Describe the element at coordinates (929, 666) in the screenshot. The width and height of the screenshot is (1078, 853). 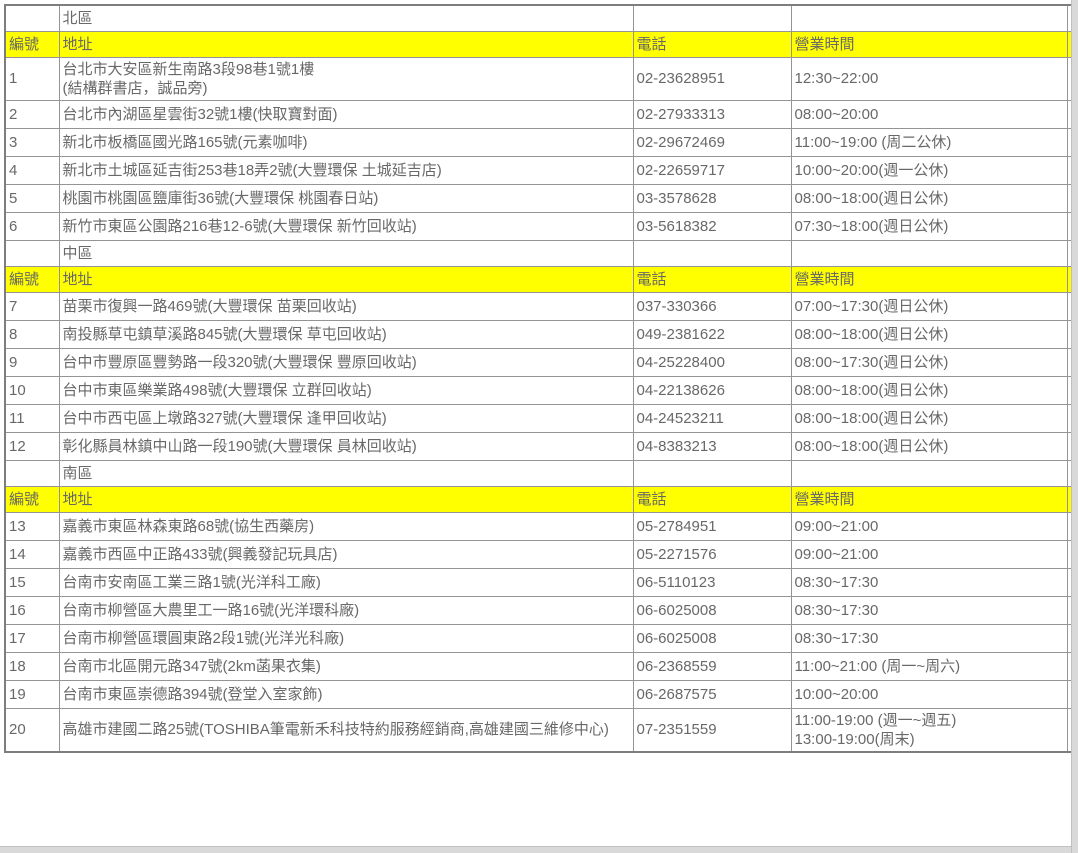
I see `store-hours-cell: 11:00~21:00 (周一~周六)` at that location.